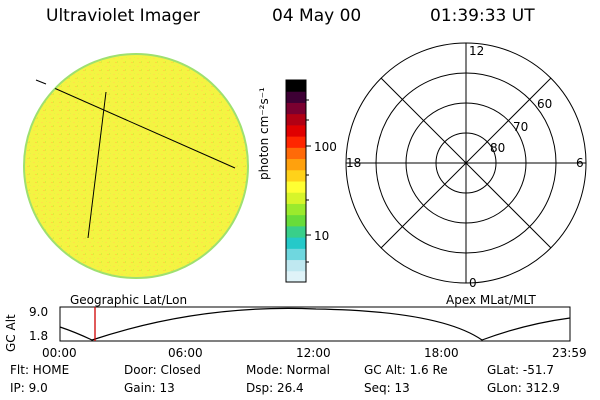 This screenshot has width=600, height=400. I want to click on xtick-1200: 12:00, so click(313, 353).